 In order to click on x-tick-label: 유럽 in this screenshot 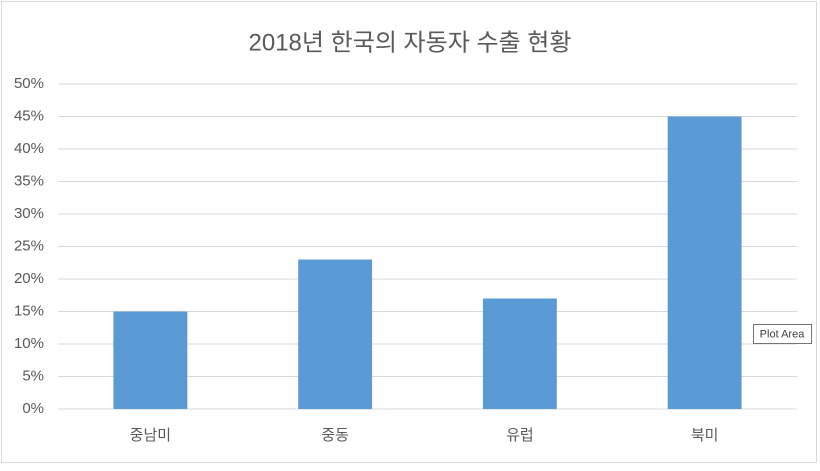, I will do `click(520, 435)`.